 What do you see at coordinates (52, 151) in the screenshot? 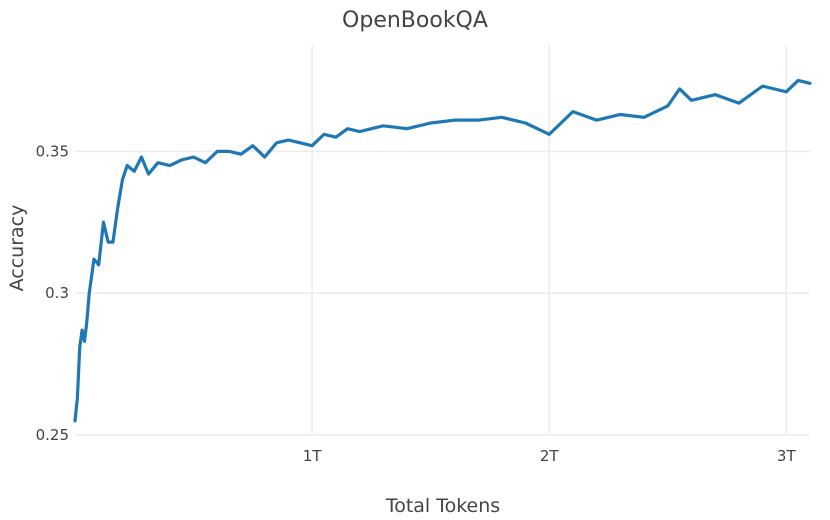
I see `y-tick-label: 0.35` at bounding box center [52, 151].